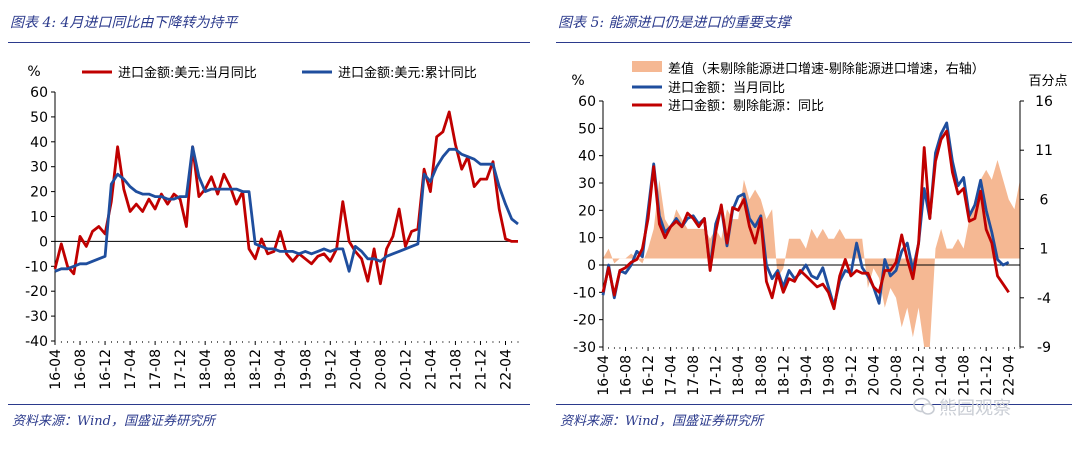  Describe the element at coordinates (36, 342) in the screenshot. I see `y-tick-label: -40` at that location.